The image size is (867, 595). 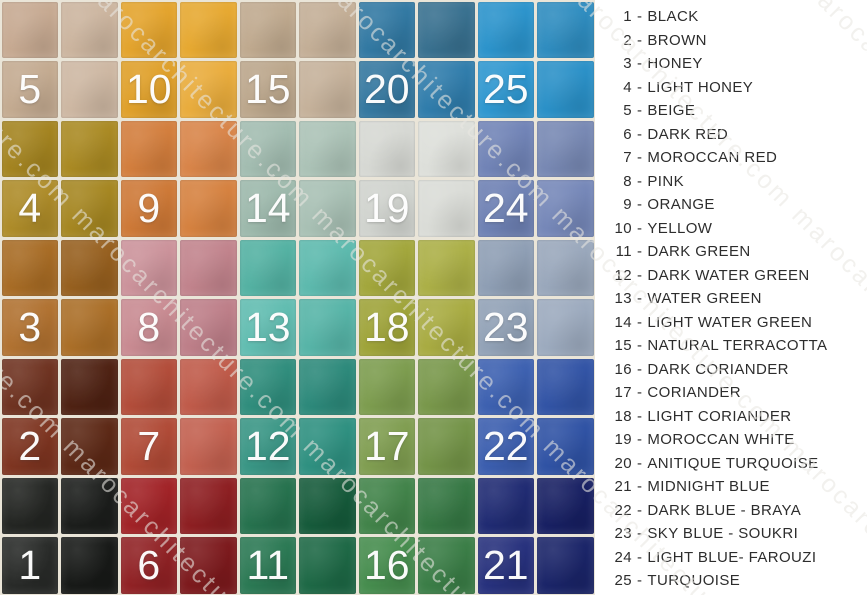 What do you see at coordinates (737, 511) in the screenshot?
I see `legend-item-22: 22- DARK BLUE - BRAYA` at bounding box center [737, 511].